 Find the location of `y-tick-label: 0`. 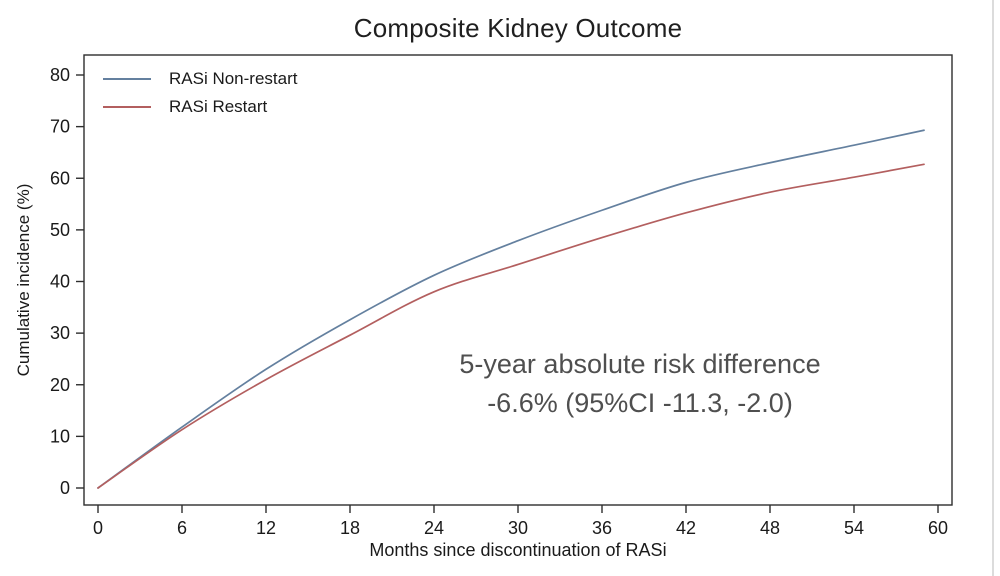

y-tick-label: 0 is located at coordinates (65, 488).